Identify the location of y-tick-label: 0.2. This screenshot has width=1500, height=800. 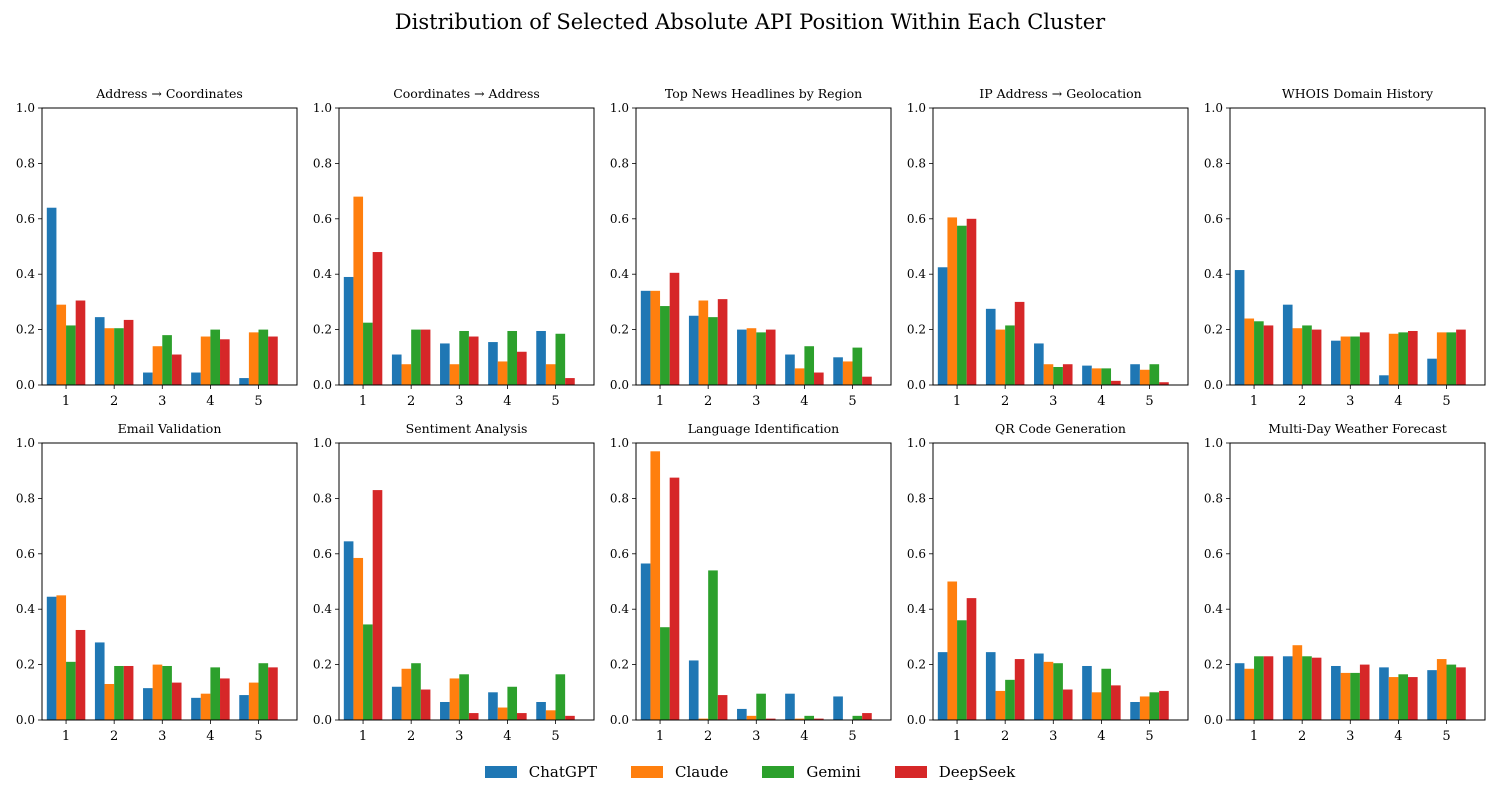
(619, 330).